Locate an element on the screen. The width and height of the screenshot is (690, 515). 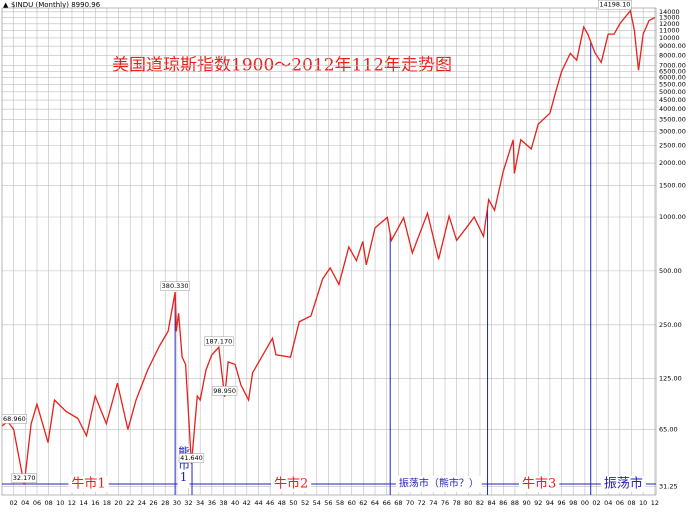
x-tick-label: 26 is located at coordinates (153, 503).